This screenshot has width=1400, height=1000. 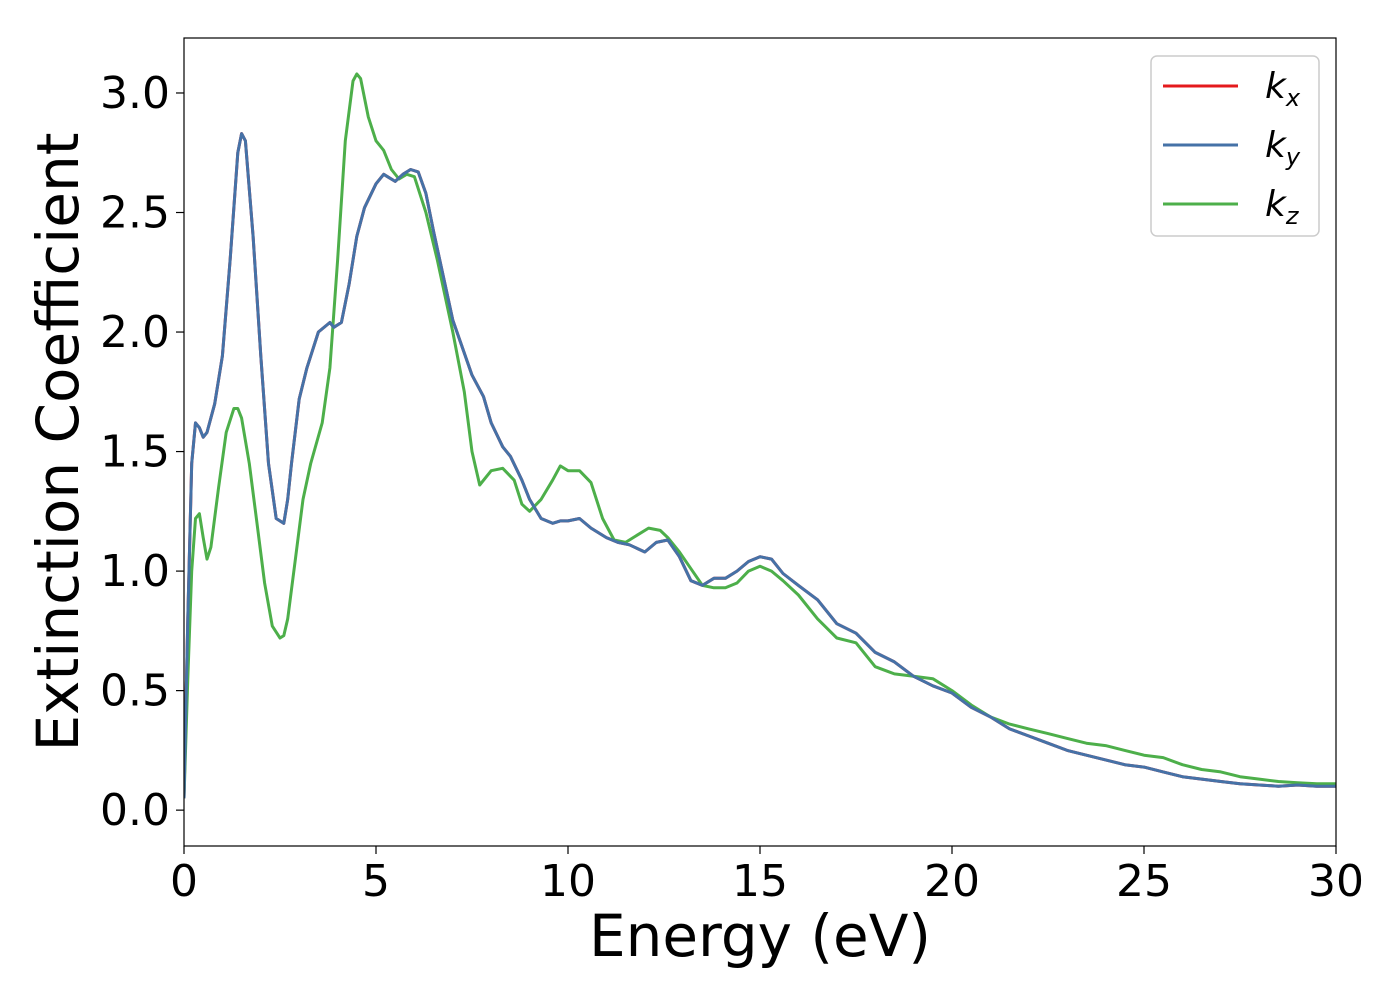 What do you see at coordinates (1282, 207) in the screenshot?
I see `legend-label-kz: kz` at bounding box center [1282, 207].